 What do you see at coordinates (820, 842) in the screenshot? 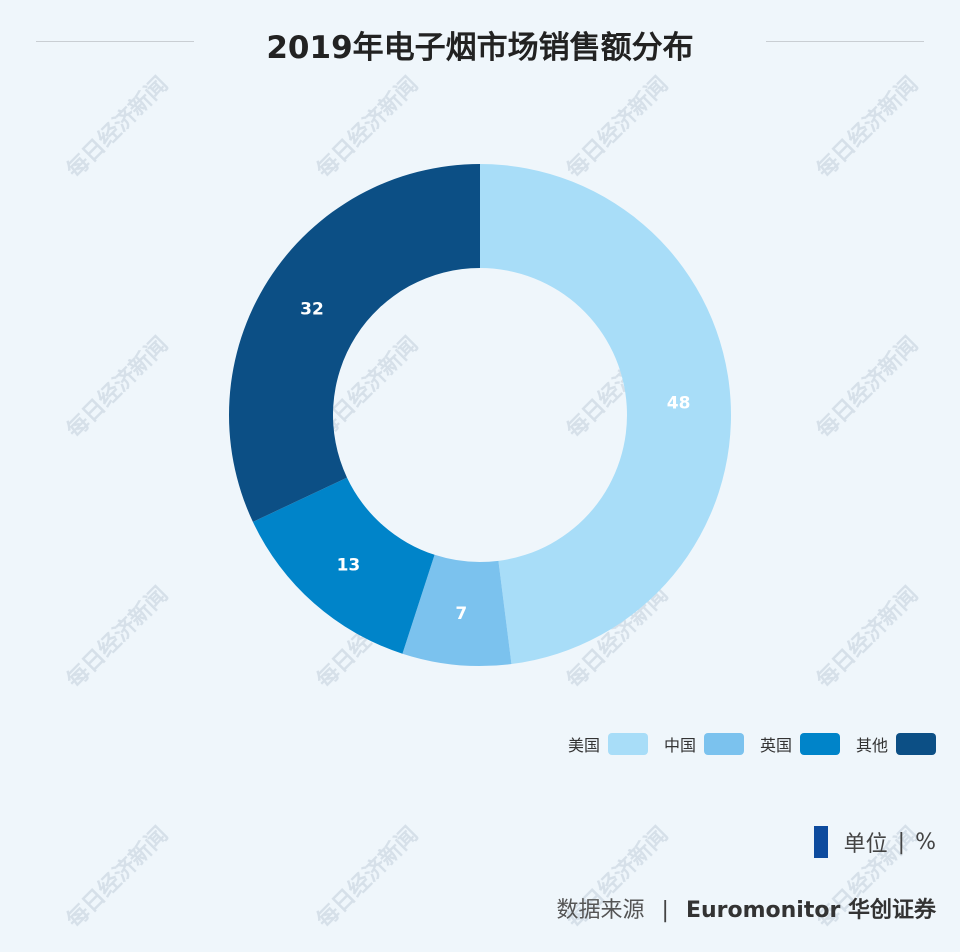
I see `unit-marker` at bounding box center [820, 842].